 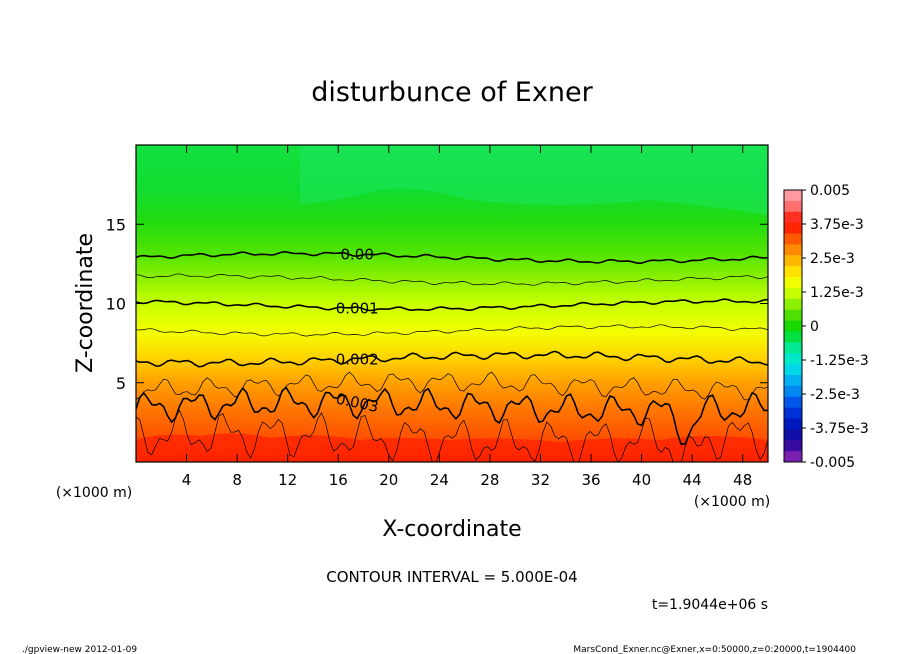 What do you see at coordinates (94, 493) in the screenshot?
I see `y-units-note: (×1000 m)` at bounding box center [94, 493].